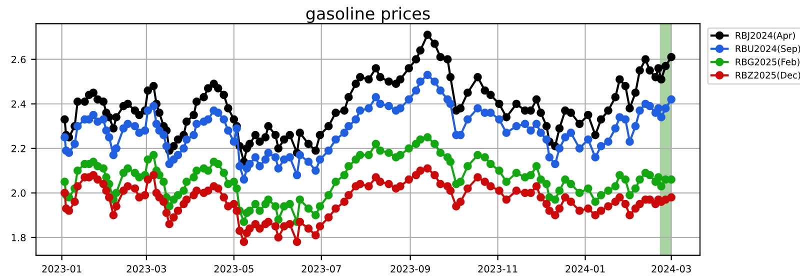 This screenshot has width=800, height=279. I want to click on y-tick-label: 2.0, so click(19, 193).